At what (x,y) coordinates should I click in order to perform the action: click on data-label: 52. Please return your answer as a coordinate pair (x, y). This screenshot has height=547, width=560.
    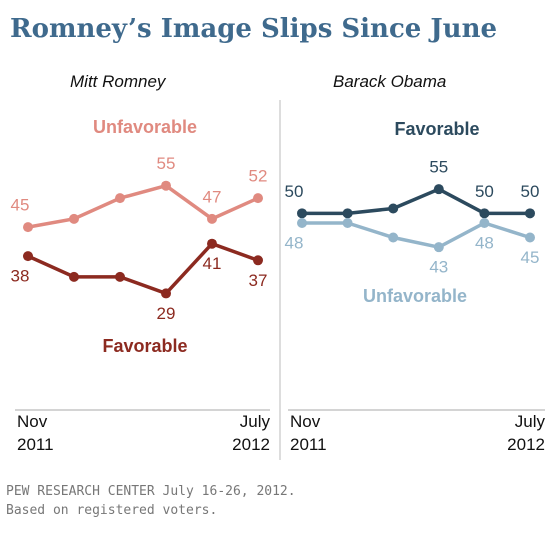
    Looking at the image, I should click on (258, 176).